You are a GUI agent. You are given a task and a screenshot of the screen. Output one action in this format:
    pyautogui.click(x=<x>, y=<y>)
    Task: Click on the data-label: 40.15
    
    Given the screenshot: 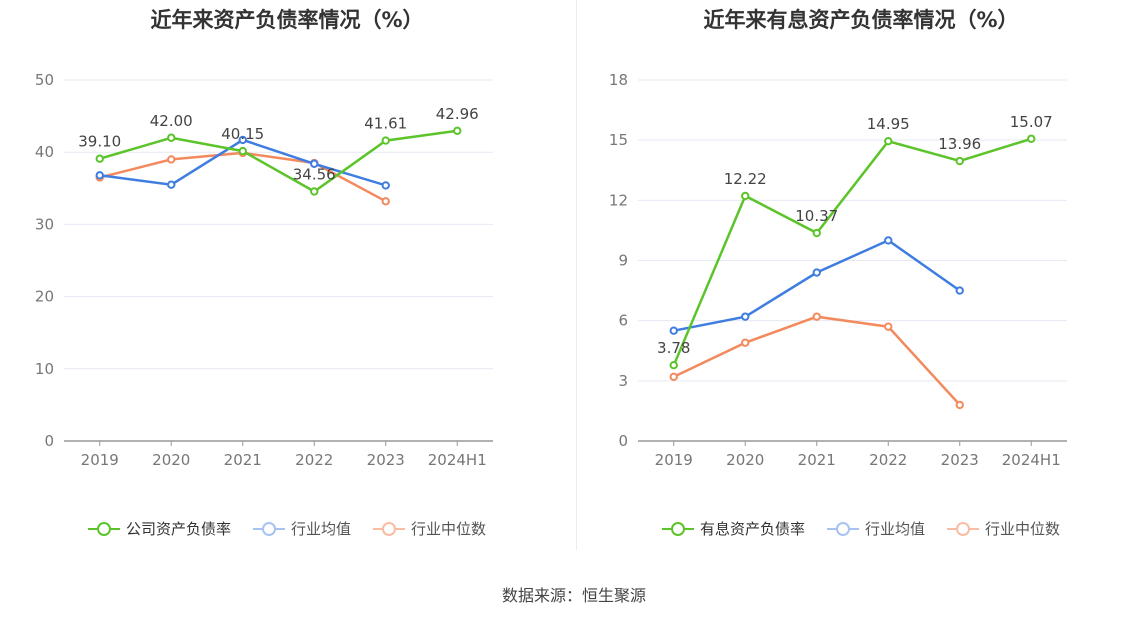 What is the action you would take?
    pyautogui.click(x=242, y=134)
    